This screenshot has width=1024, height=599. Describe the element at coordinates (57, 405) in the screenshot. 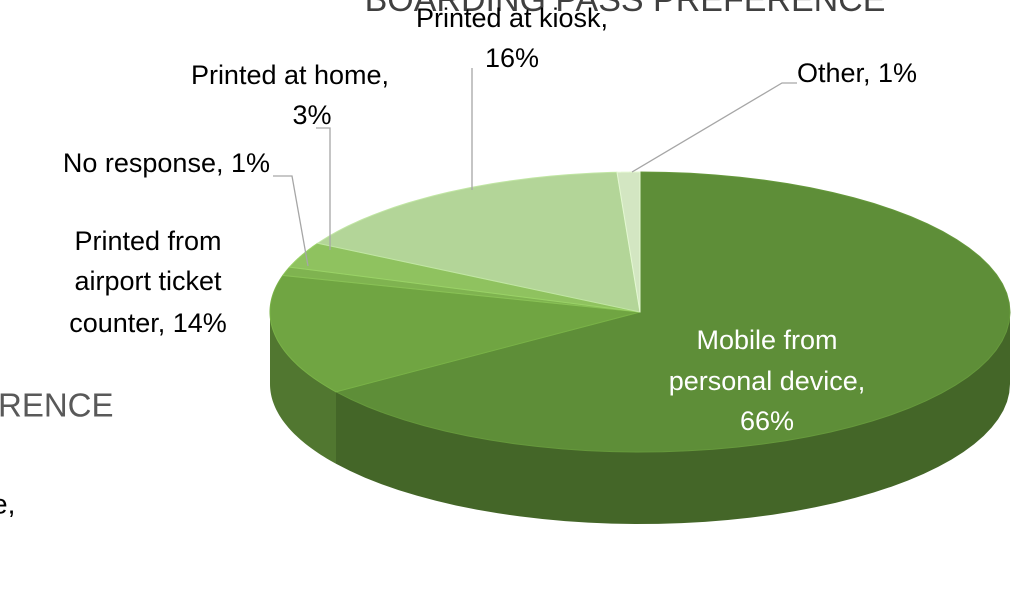

I see `background-fragment: RENCE` at that location.